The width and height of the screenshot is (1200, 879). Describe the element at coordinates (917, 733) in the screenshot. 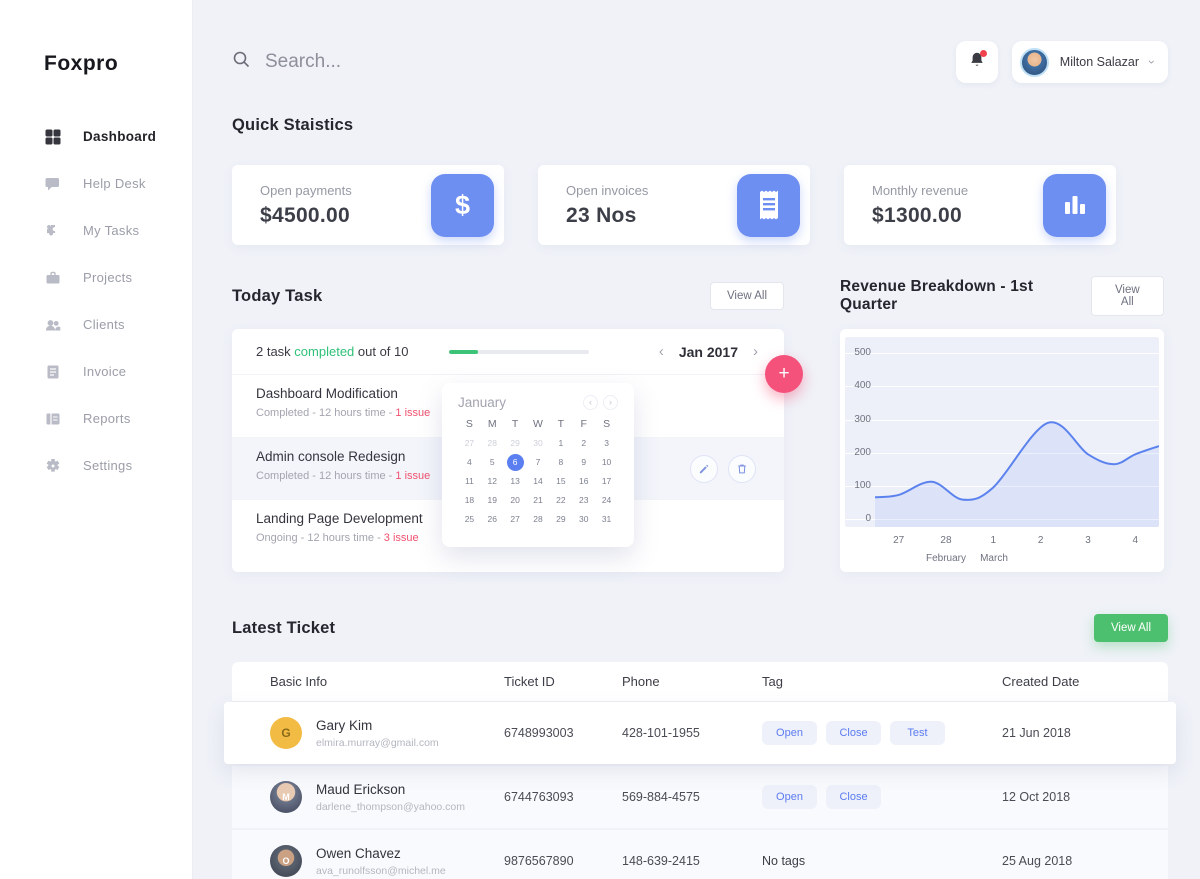

I see `tag-pill: Test` at that location.